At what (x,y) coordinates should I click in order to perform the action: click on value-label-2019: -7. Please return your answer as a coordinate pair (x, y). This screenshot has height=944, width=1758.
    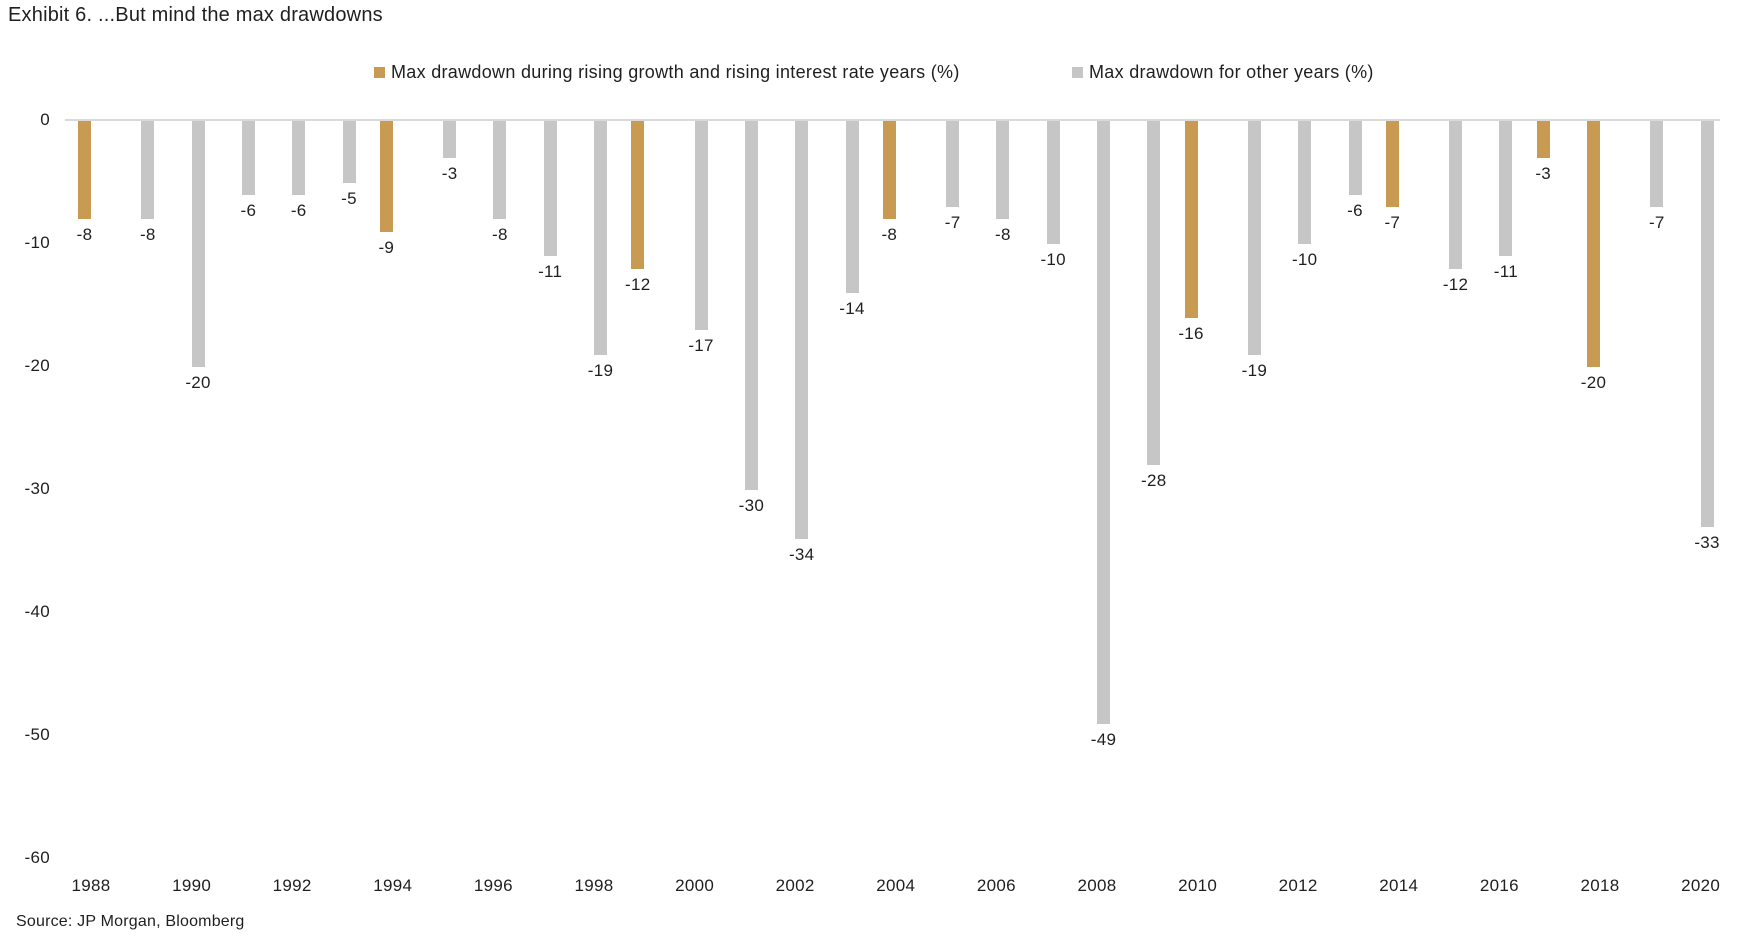
    Looking at the image, I should click on (1656, 223).